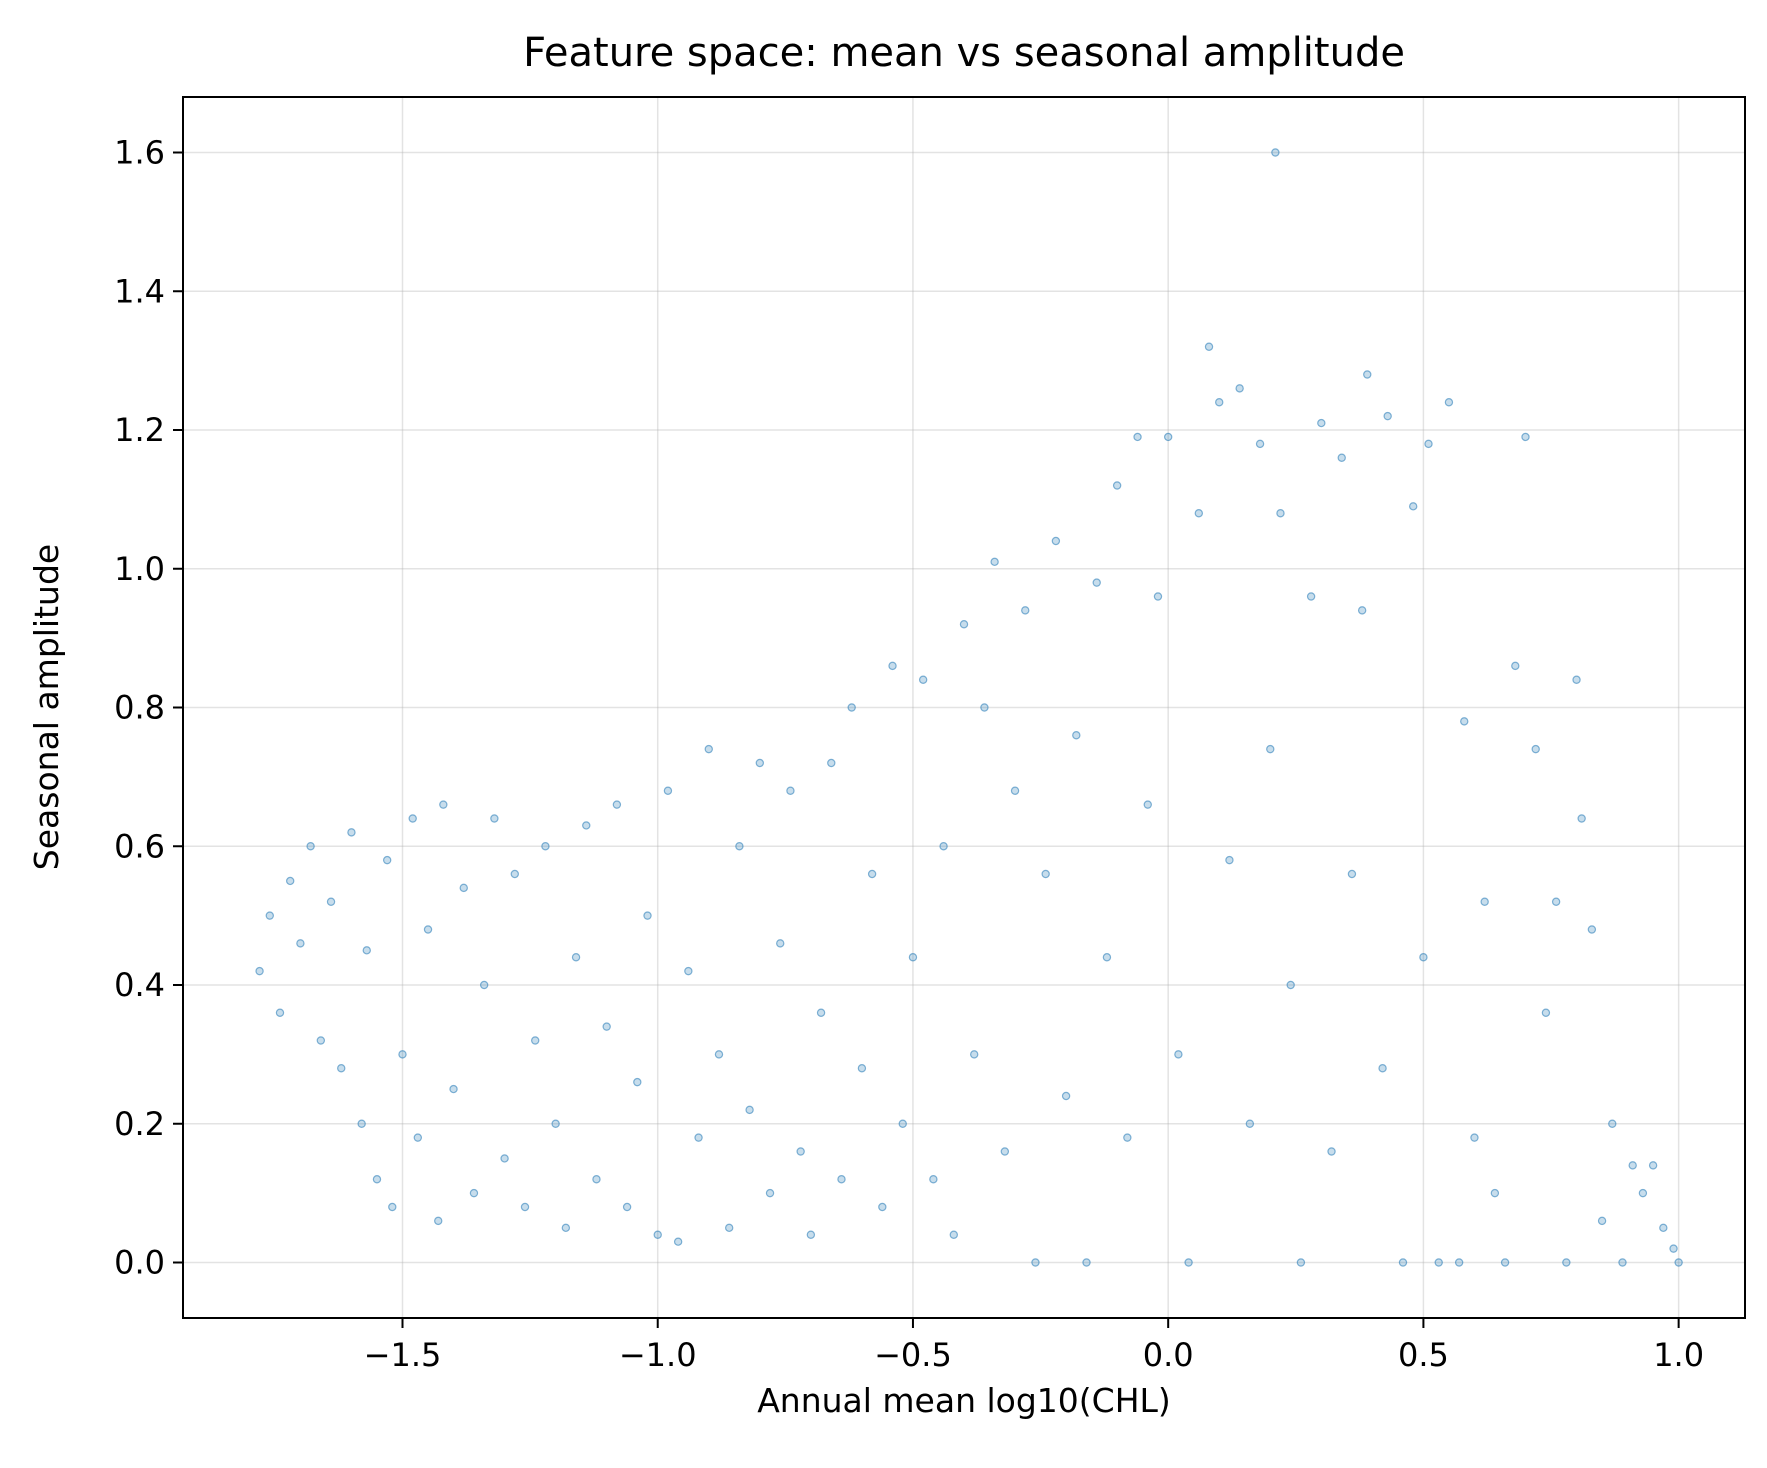 This screenshot has width=1767, height=1468. I want to click on y-tick-label: 1.2, so click(139, 430).